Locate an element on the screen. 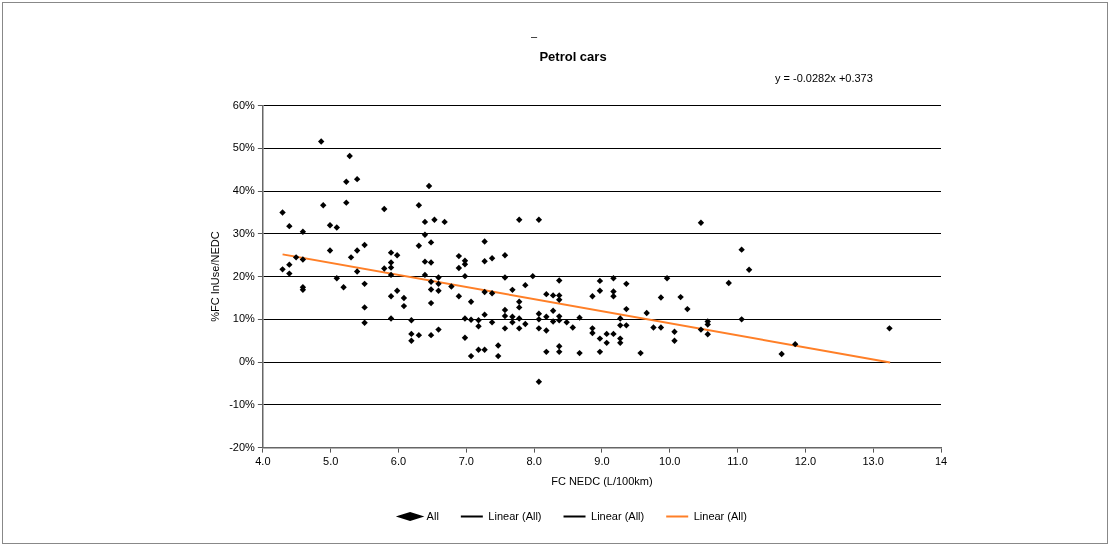  y-tick-label: 30% is located at coordinates (244, 232).